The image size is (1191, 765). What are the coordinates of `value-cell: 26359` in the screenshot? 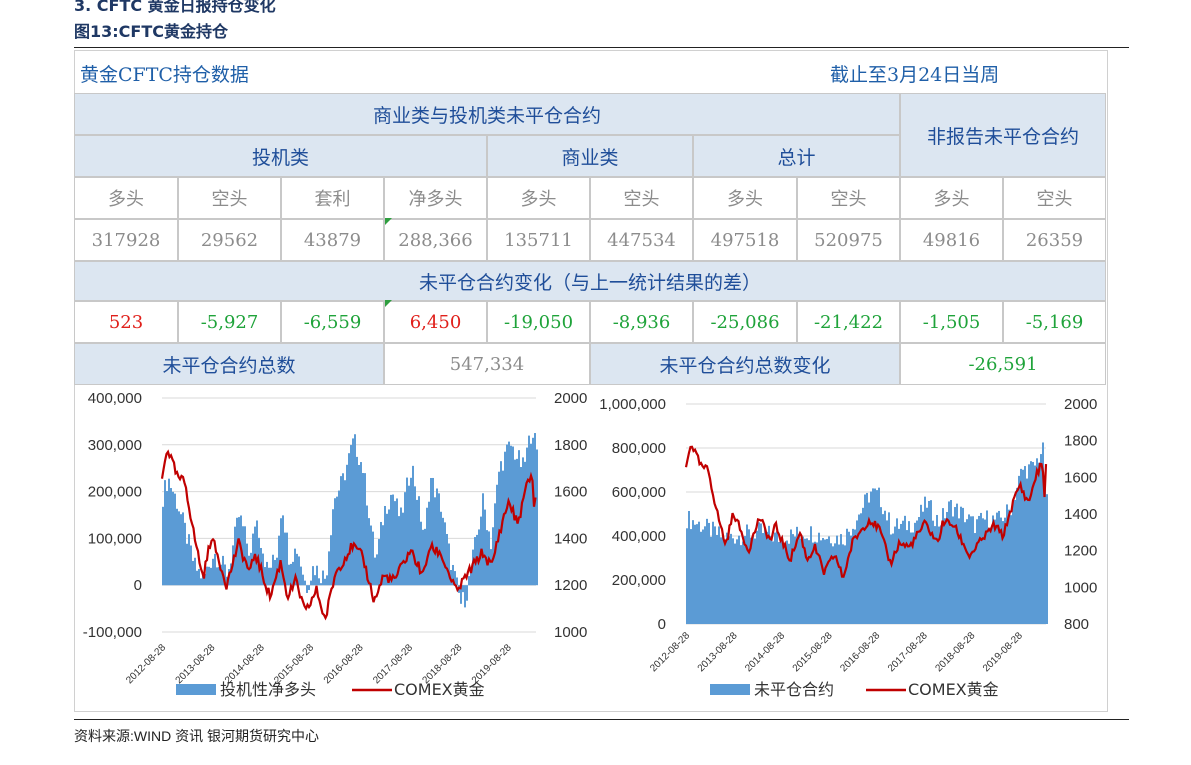 It's located at (1054, 240).